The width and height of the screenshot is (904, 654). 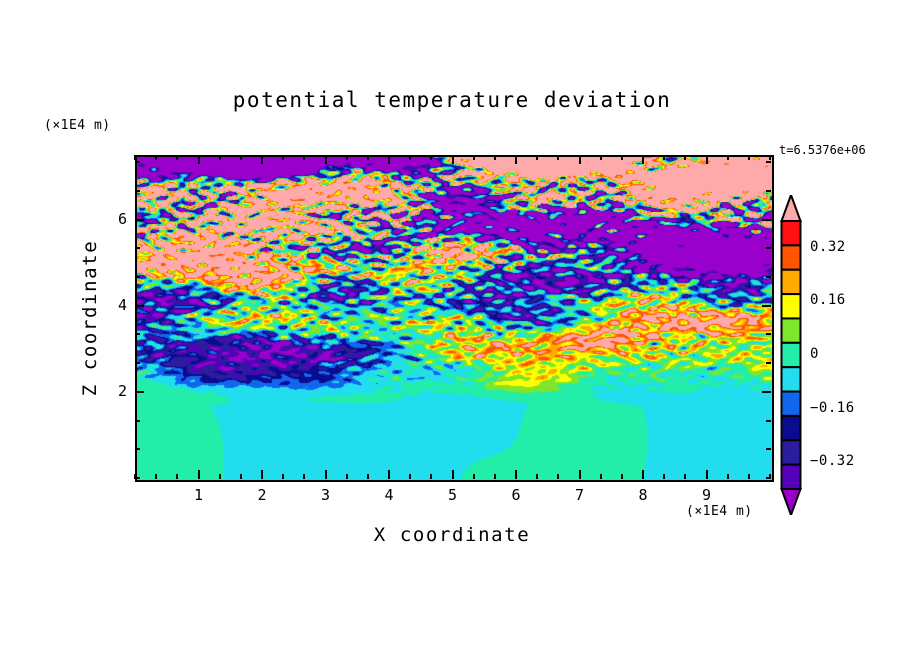 I want to click on colorbar-tick-label: 0, so click(x=814, y=354).